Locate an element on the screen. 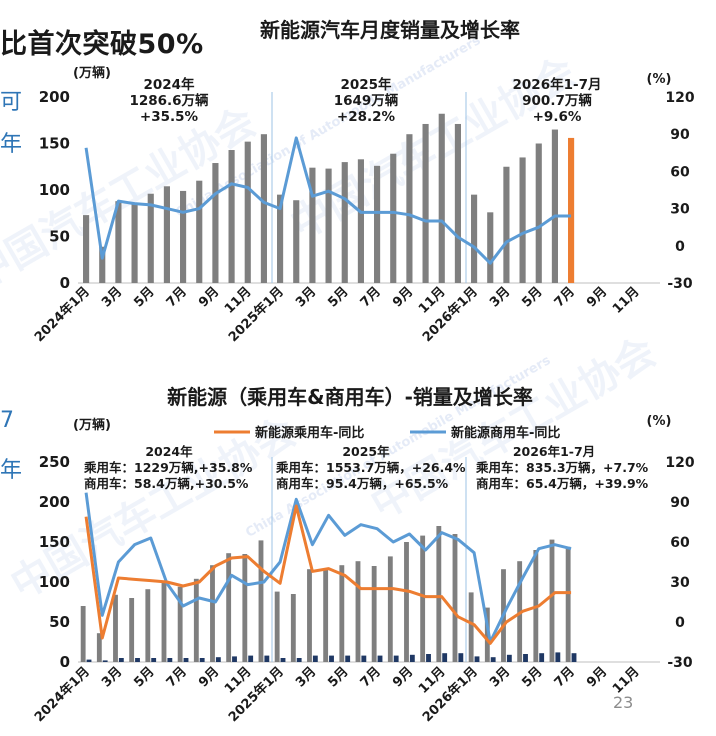 This screenshot has height=736, width=716. growth-line is located at coordinates (328, 200).